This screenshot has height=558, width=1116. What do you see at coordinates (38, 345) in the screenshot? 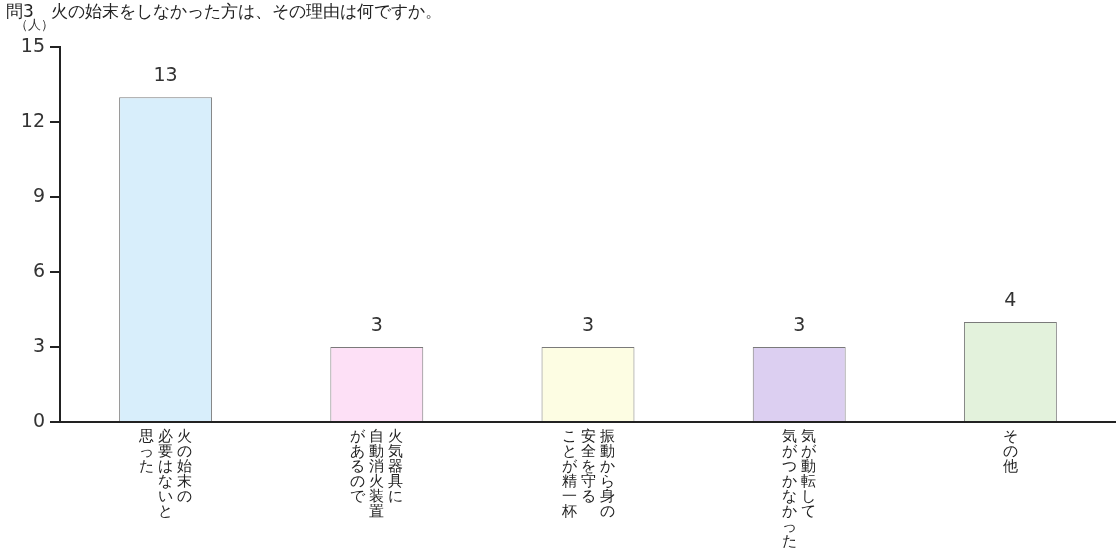
I see `y-tick-label: 3` at bounding box center [38, 345].